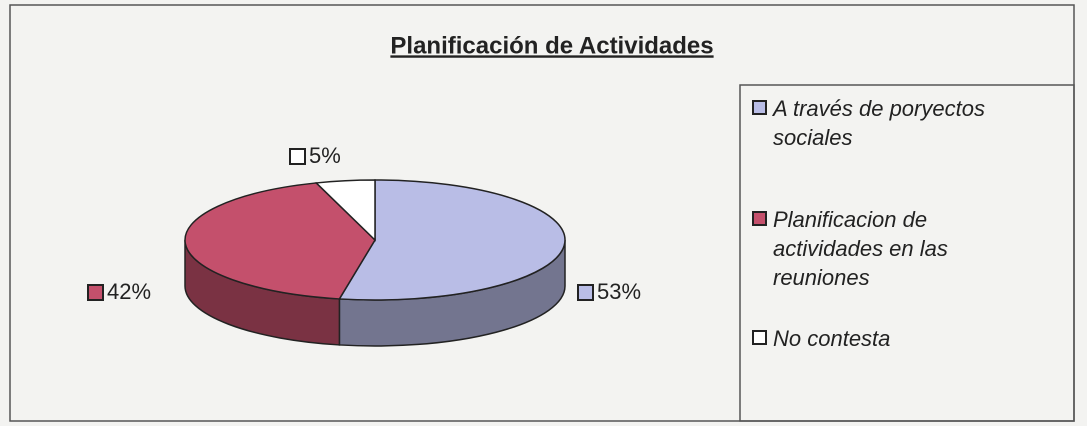  Describe the element at coordinates (551, 45) in the screenshot. I see `chart-title: Planificación de Actividades` at that location.